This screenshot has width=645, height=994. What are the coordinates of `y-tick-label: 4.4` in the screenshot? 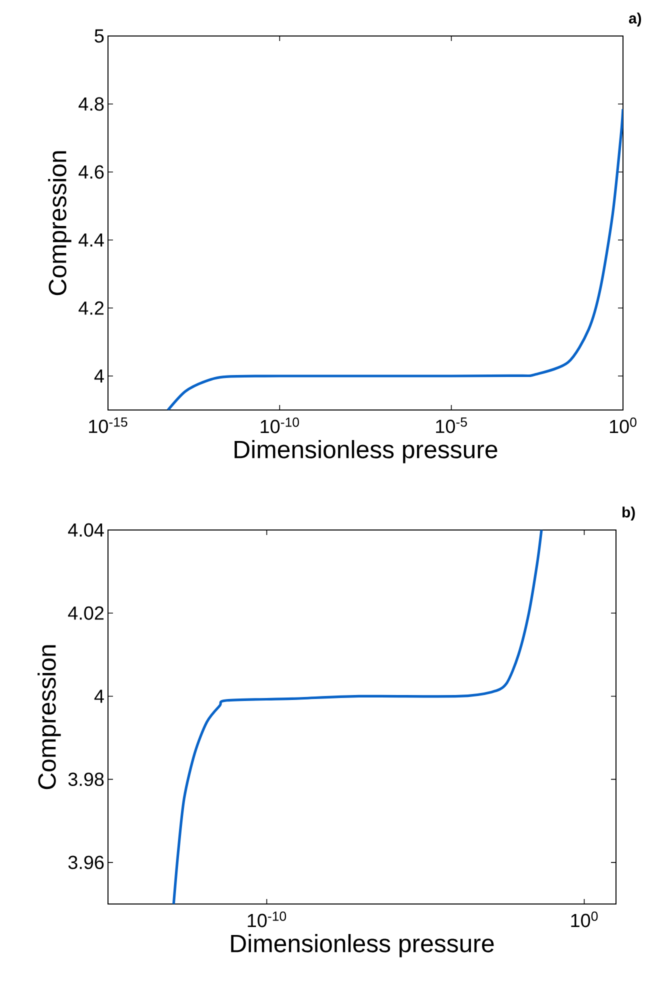 It's located at (91, 240).